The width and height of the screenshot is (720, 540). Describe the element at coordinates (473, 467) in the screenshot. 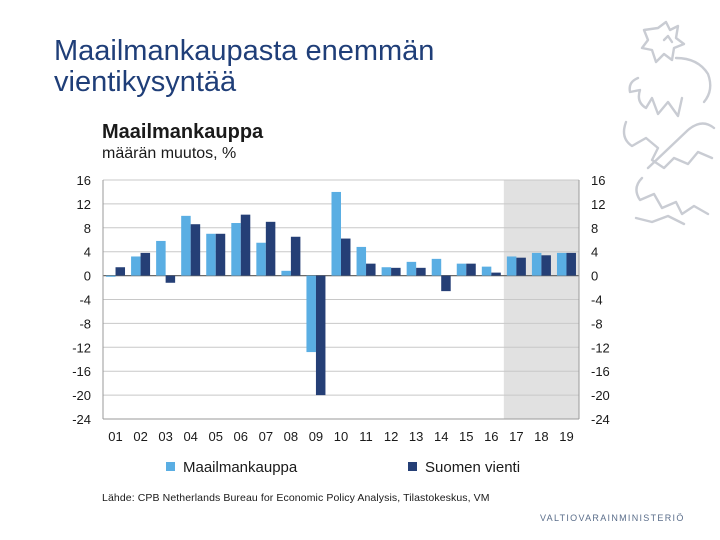

I see `legend-label-finland-exports: Suomen vienti` at that location.